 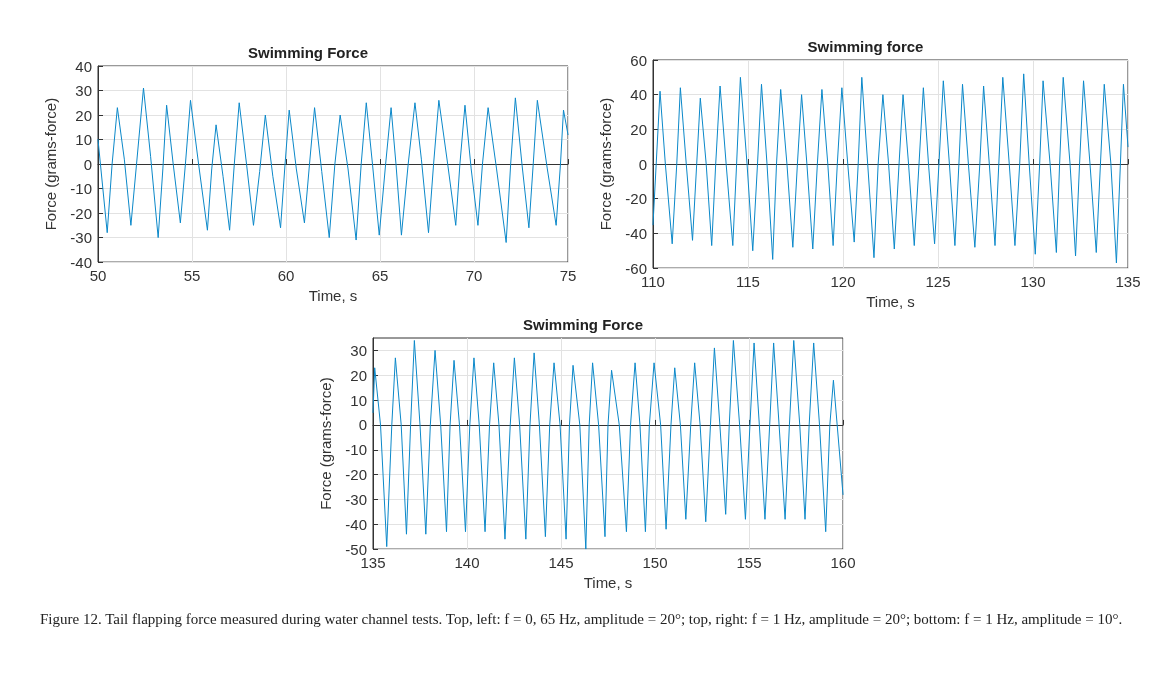 I want to click on y-tick-label: 60, so click(x=638, y=60).